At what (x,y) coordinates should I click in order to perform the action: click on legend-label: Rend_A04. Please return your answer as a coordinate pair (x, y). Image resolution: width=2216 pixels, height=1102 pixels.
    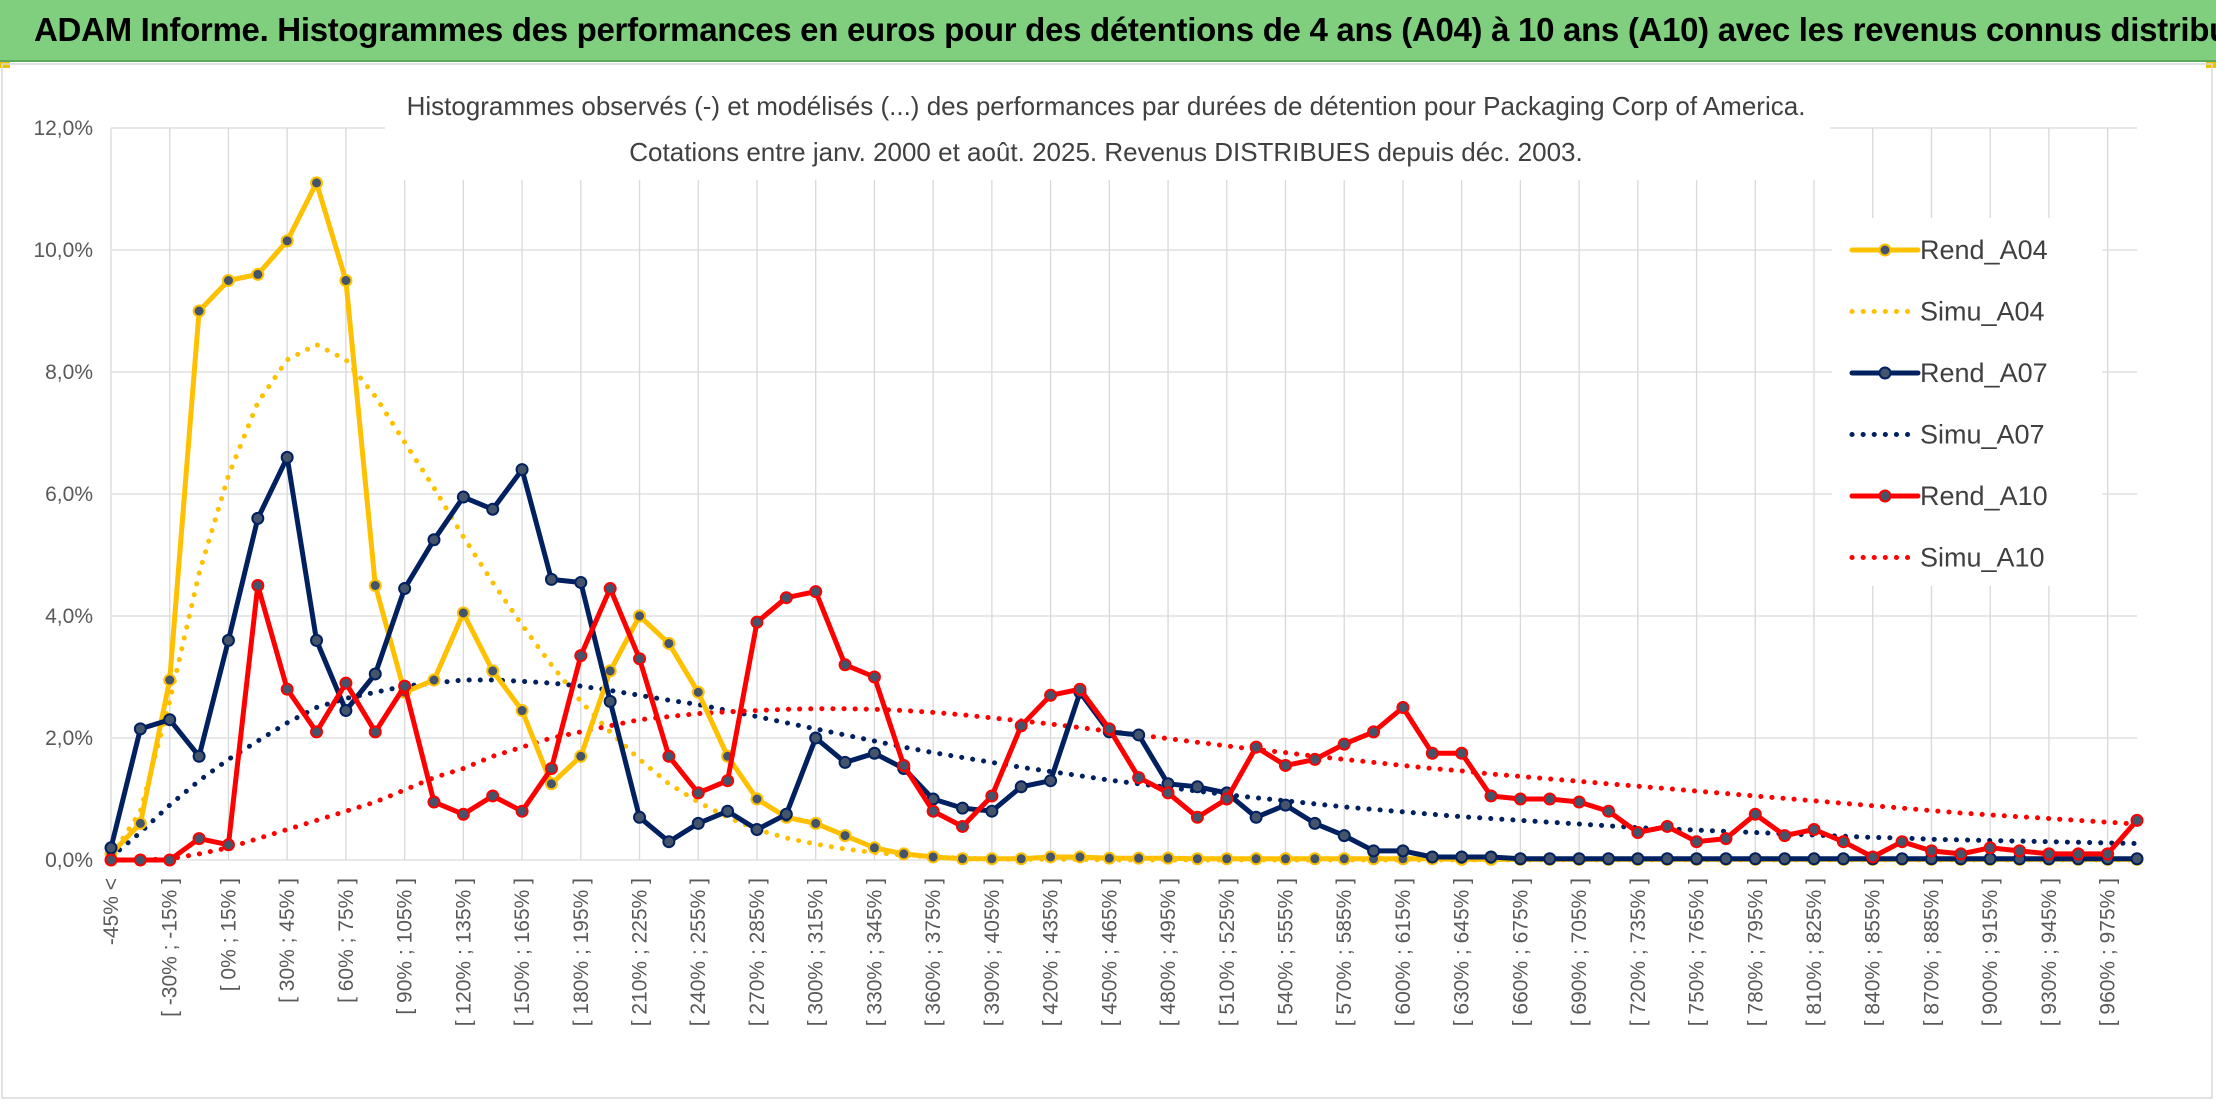
    Looking at the image, I should click on (1984, 250).